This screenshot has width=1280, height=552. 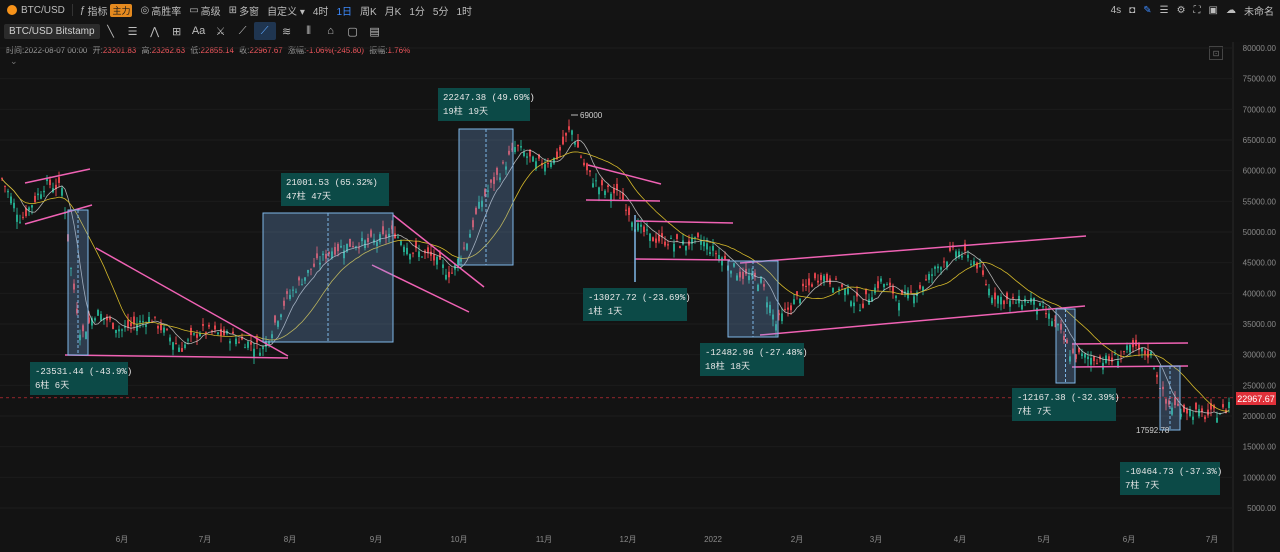 I want to click on symbol-selector: BTC/USD, so click(x=34, y=10).